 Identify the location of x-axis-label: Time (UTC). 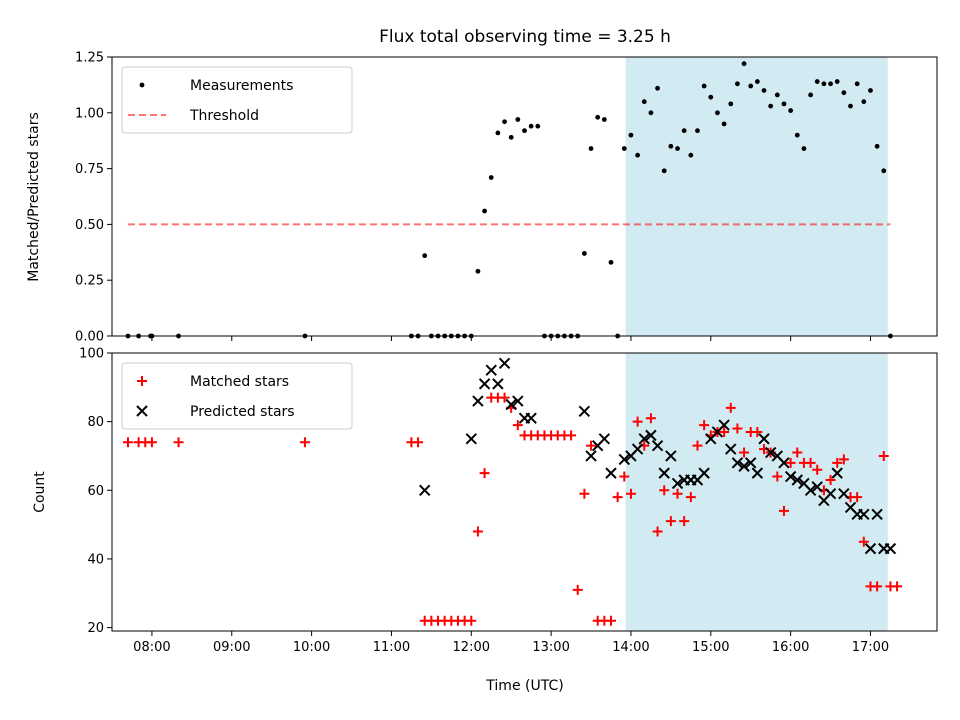
(524, 686).